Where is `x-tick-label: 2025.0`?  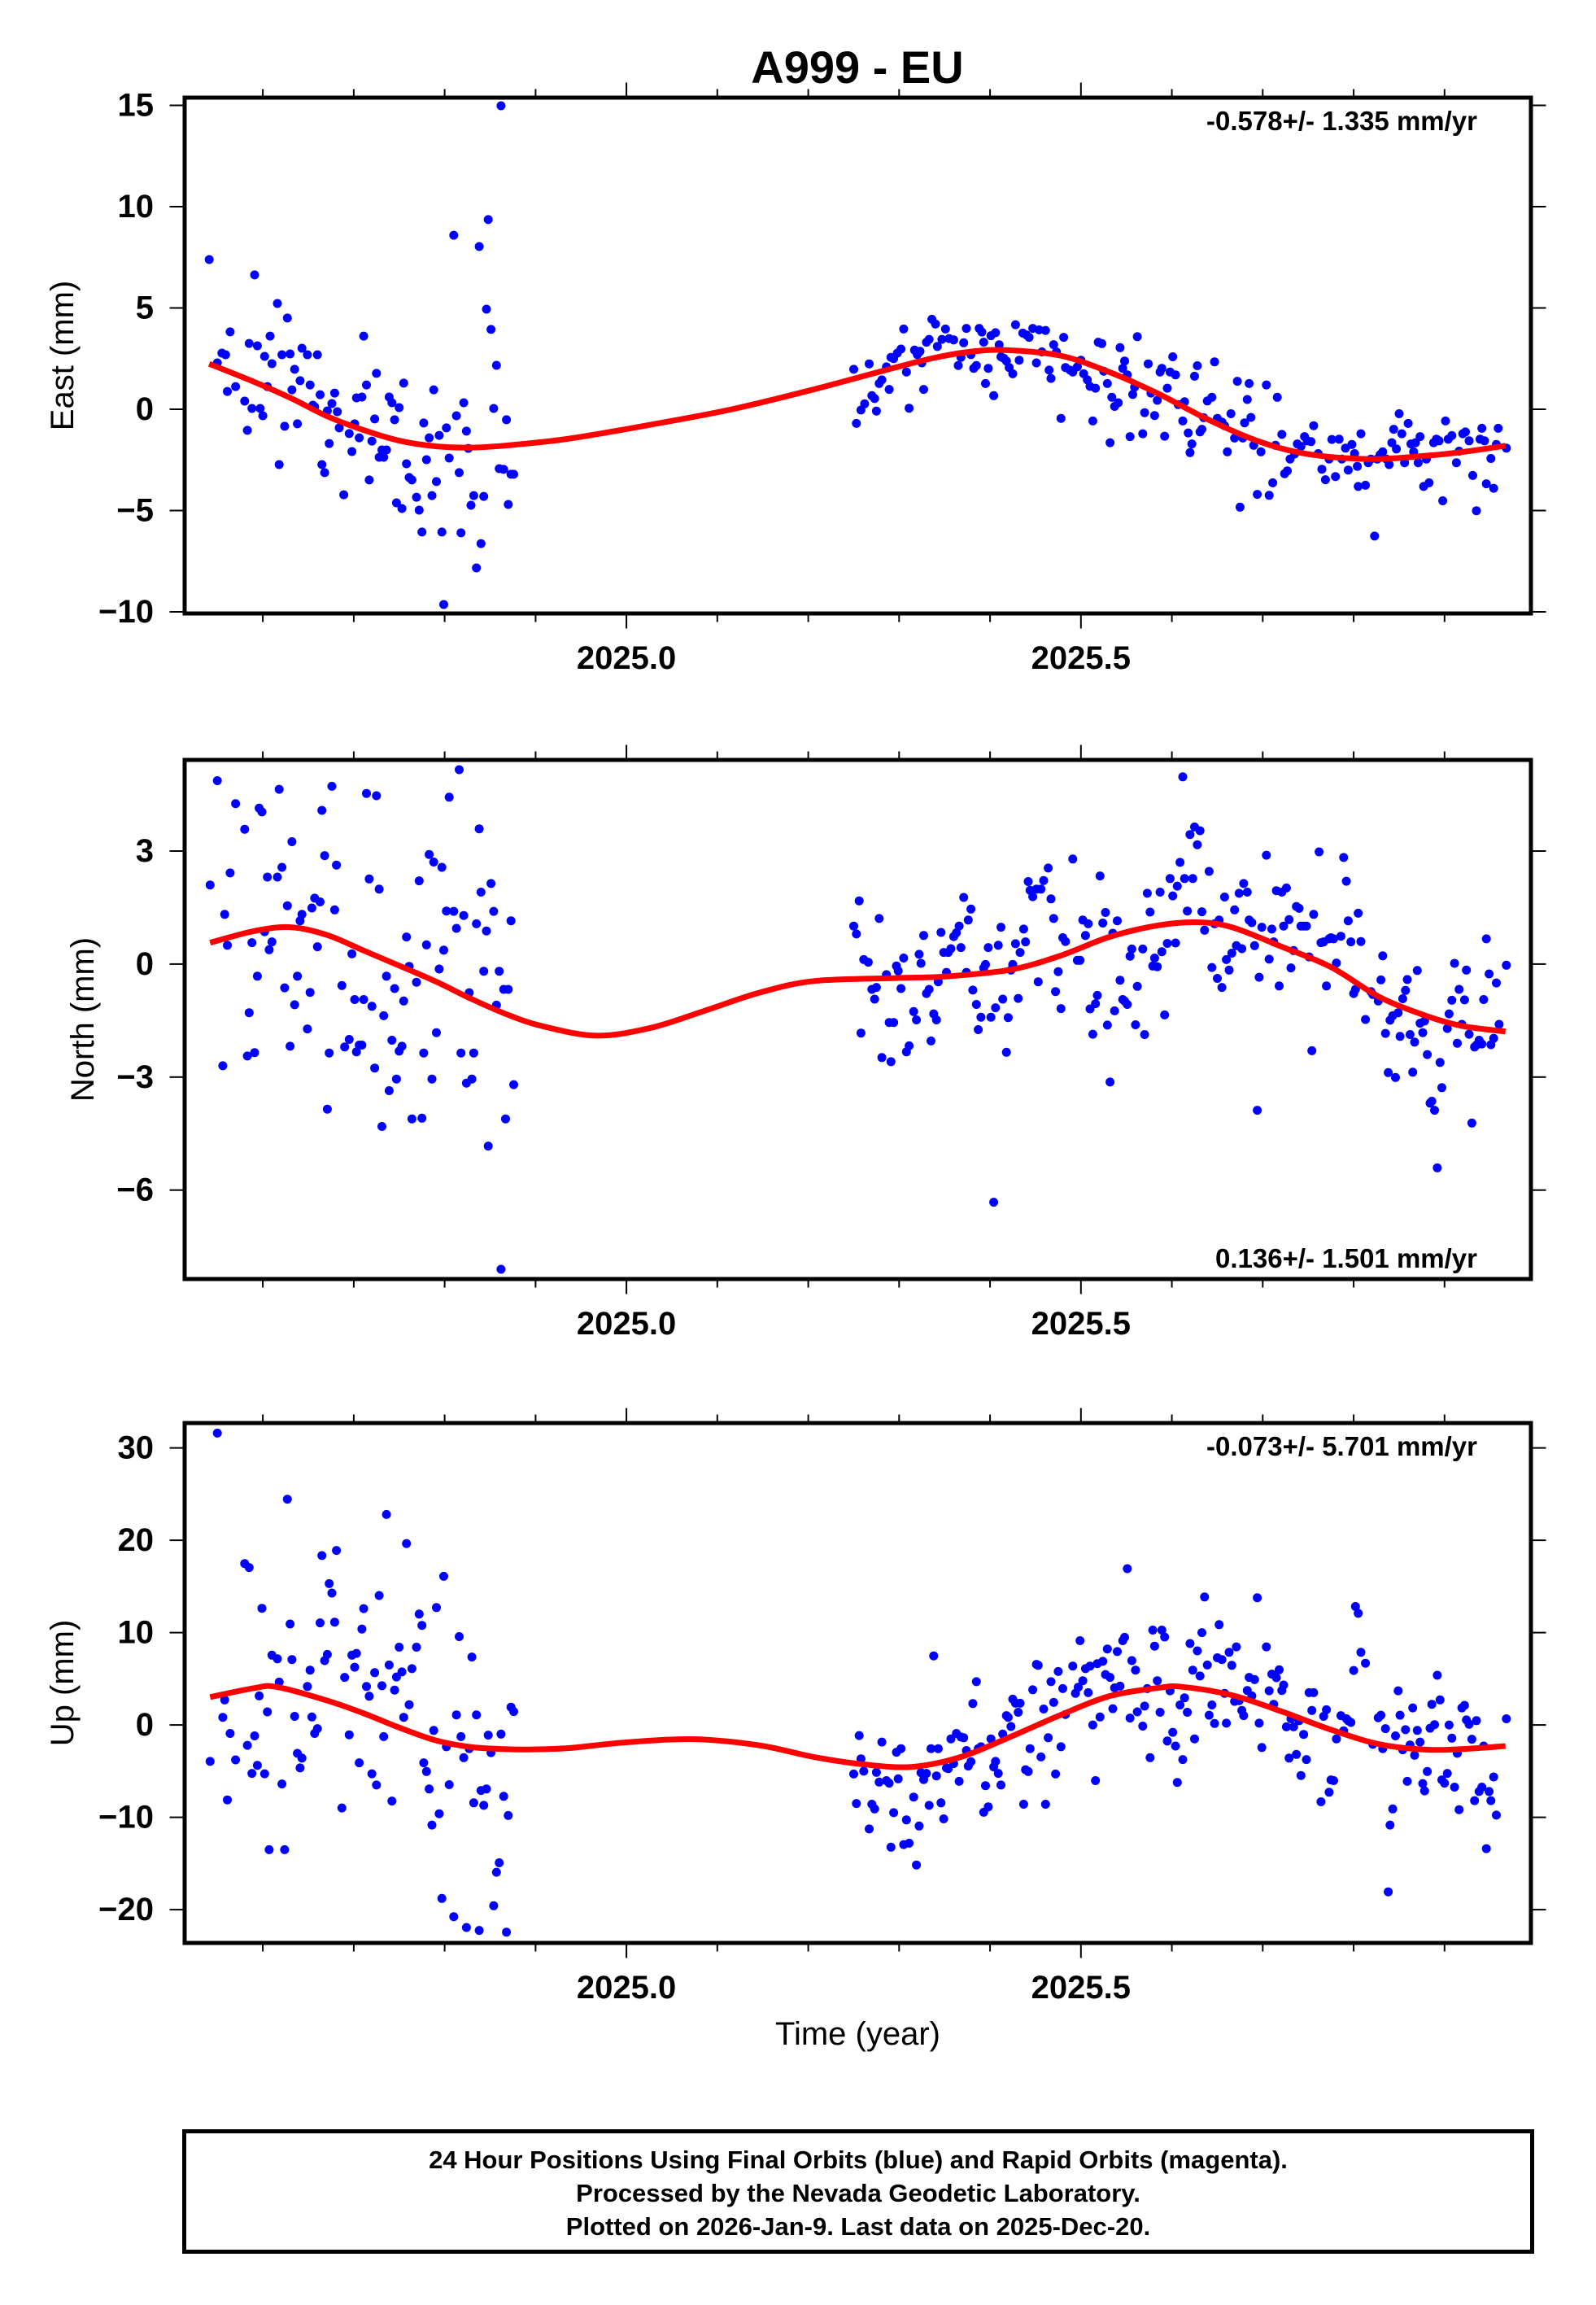 x-tick-label: 2025.0 is located at coordinates (626, 658).